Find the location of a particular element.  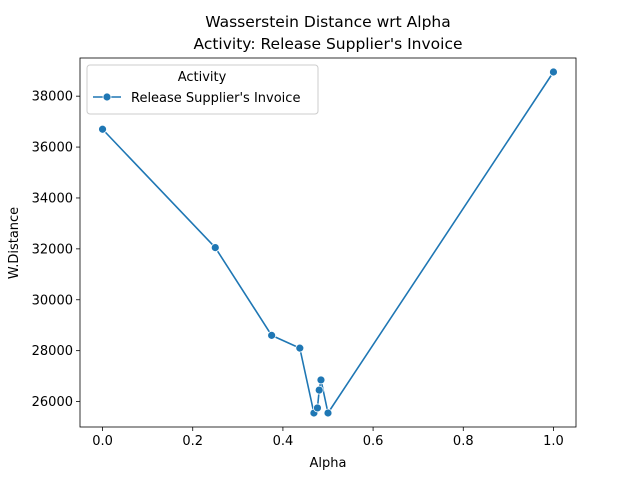

x-tick-label: 0.4 is located at coordinates (283, 441).